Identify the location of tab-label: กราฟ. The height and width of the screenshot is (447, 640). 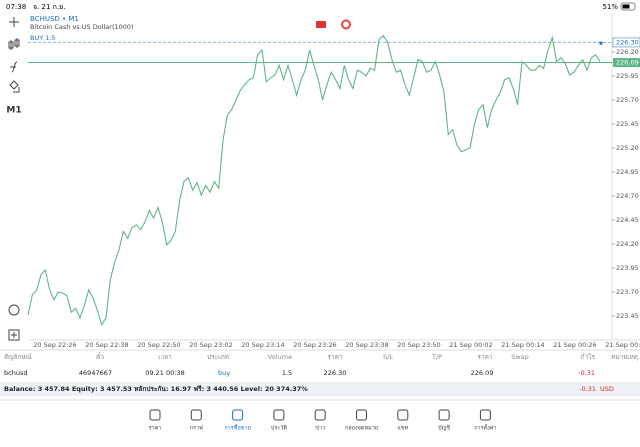
(196, 428).